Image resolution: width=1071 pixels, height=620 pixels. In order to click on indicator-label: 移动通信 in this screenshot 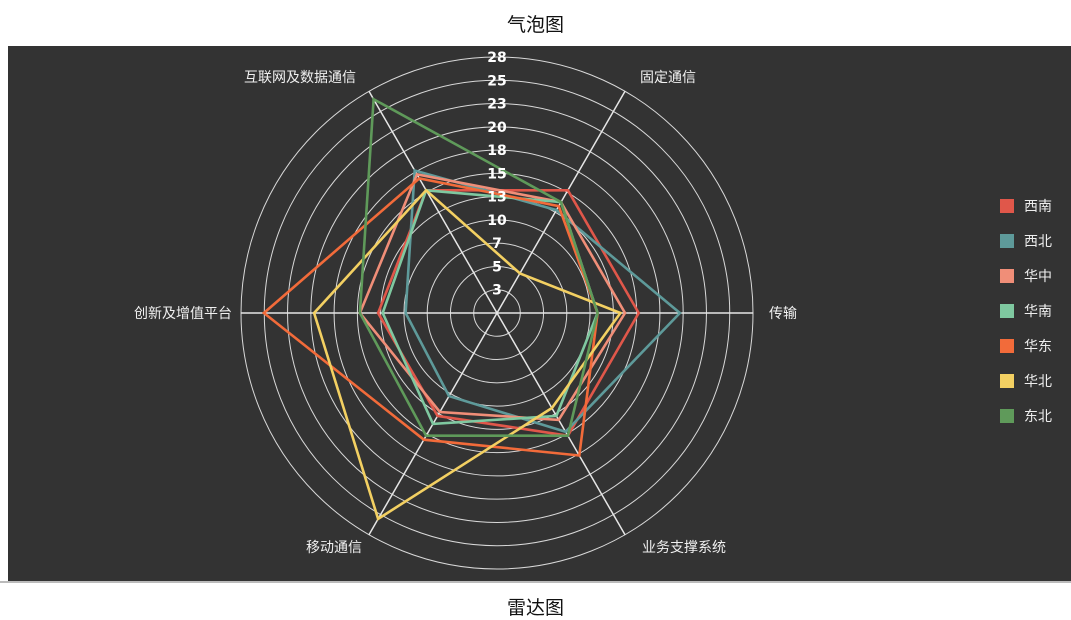, I will do `click(334, 548)`.